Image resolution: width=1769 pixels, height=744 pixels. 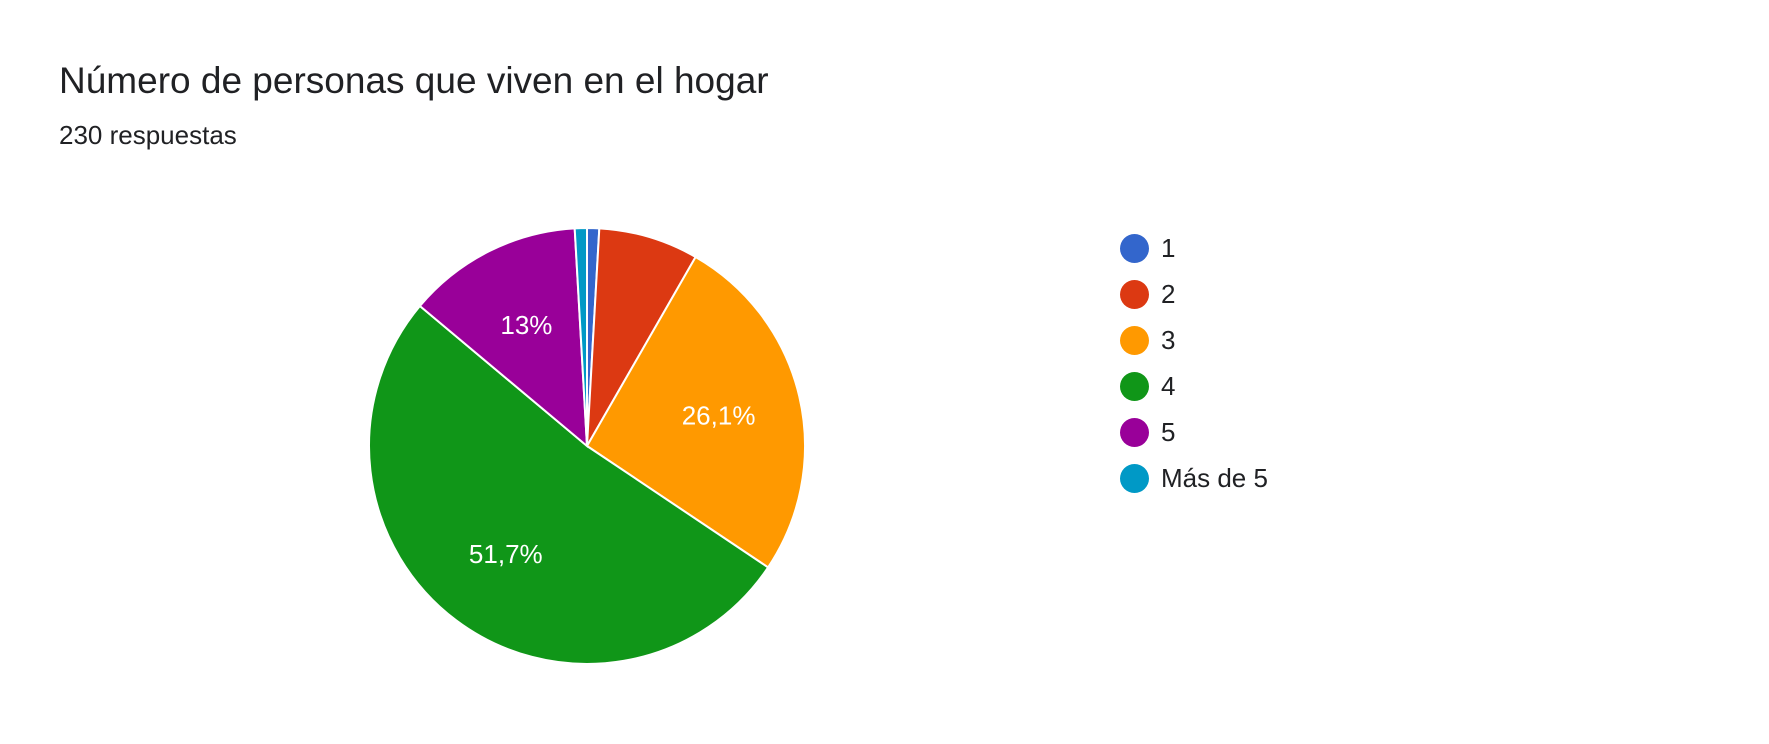 I want to click on response-count: 230 respuestas, so click(x=148, y=135).